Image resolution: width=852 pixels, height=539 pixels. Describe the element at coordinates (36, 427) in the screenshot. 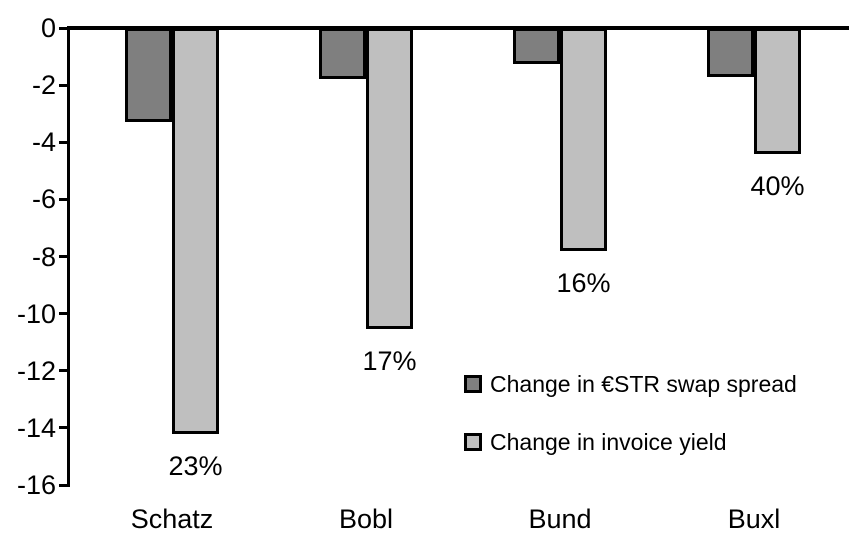

I see `y-tick-label: -14` at that location.